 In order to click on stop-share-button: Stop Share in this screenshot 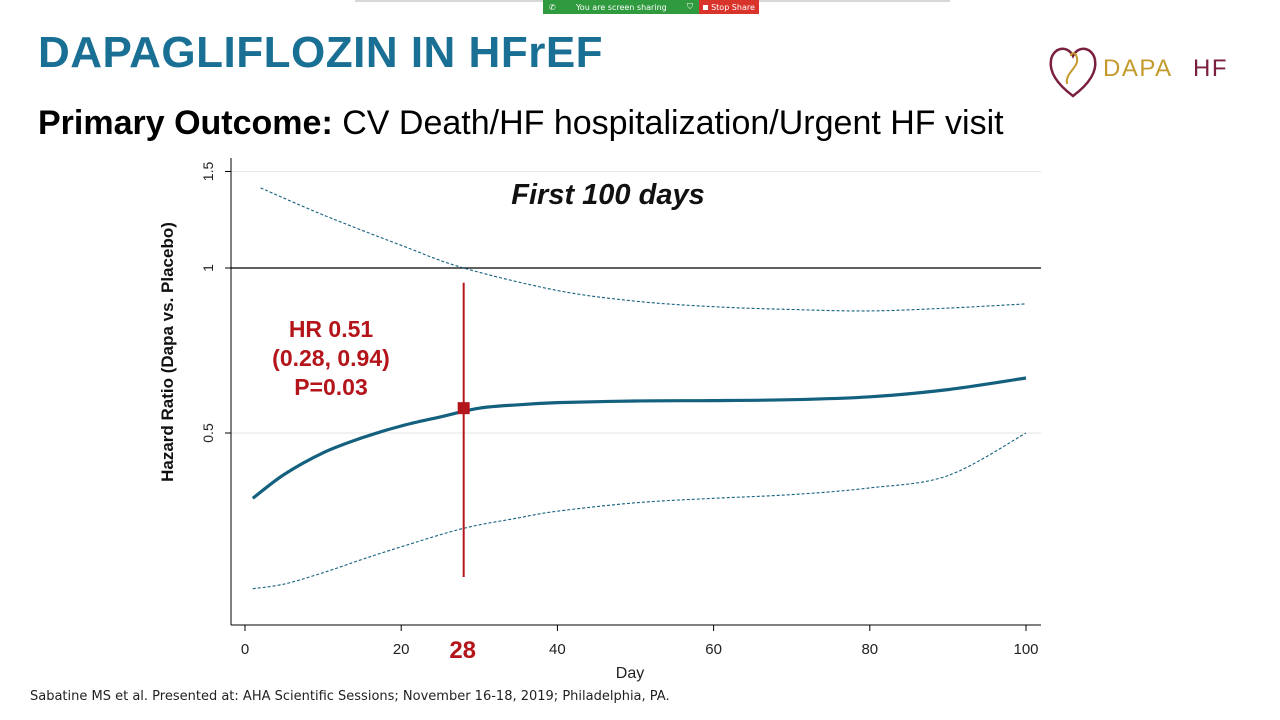, I will do `click(729, 7)`.